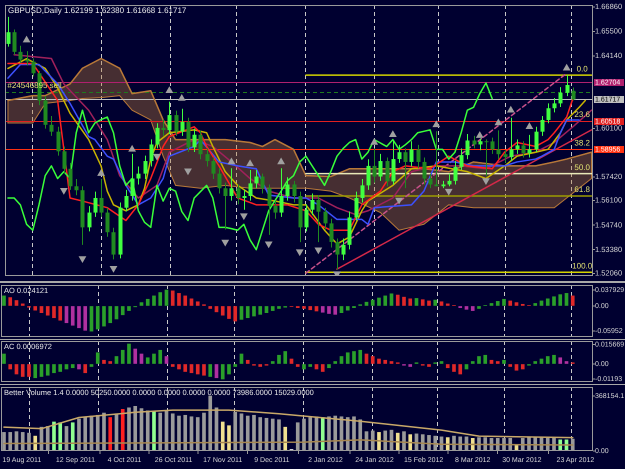  Describe the element at coordinates (582, 265) in the screenshot. I see `annotation: 100.0` at that location.